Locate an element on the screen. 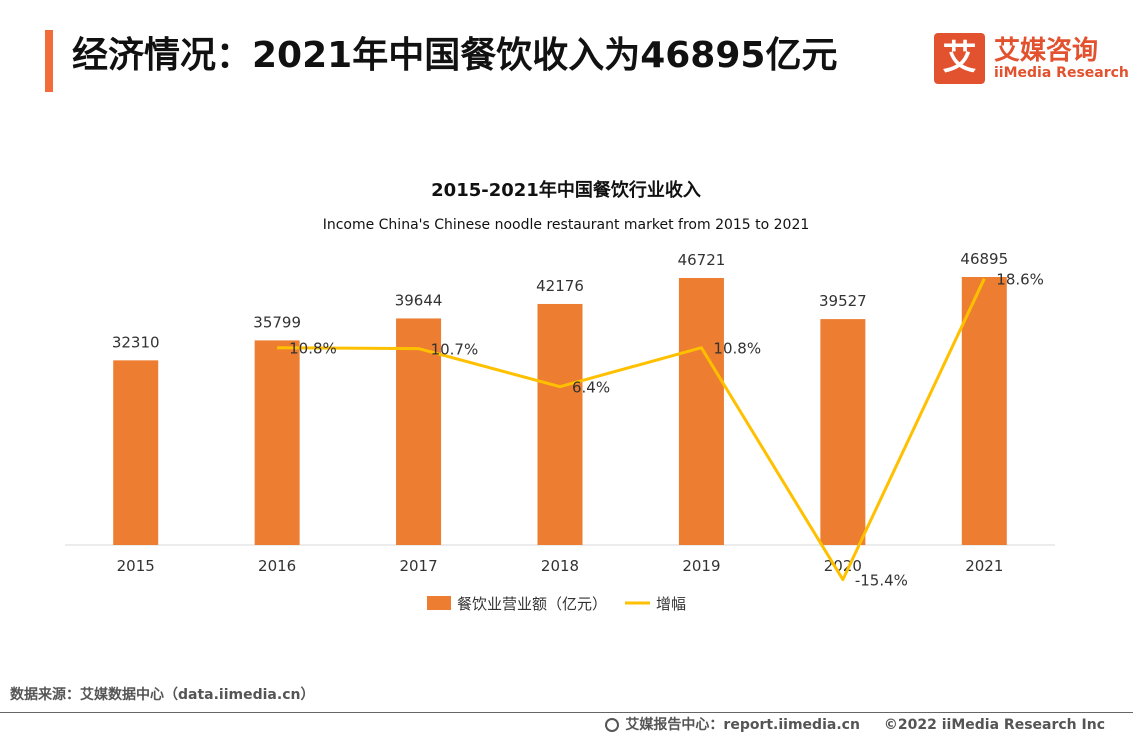 Image resolution: width=1133 pixels, height=737 pixels. legend-bar-swatch is located at coordinates (439, 603).